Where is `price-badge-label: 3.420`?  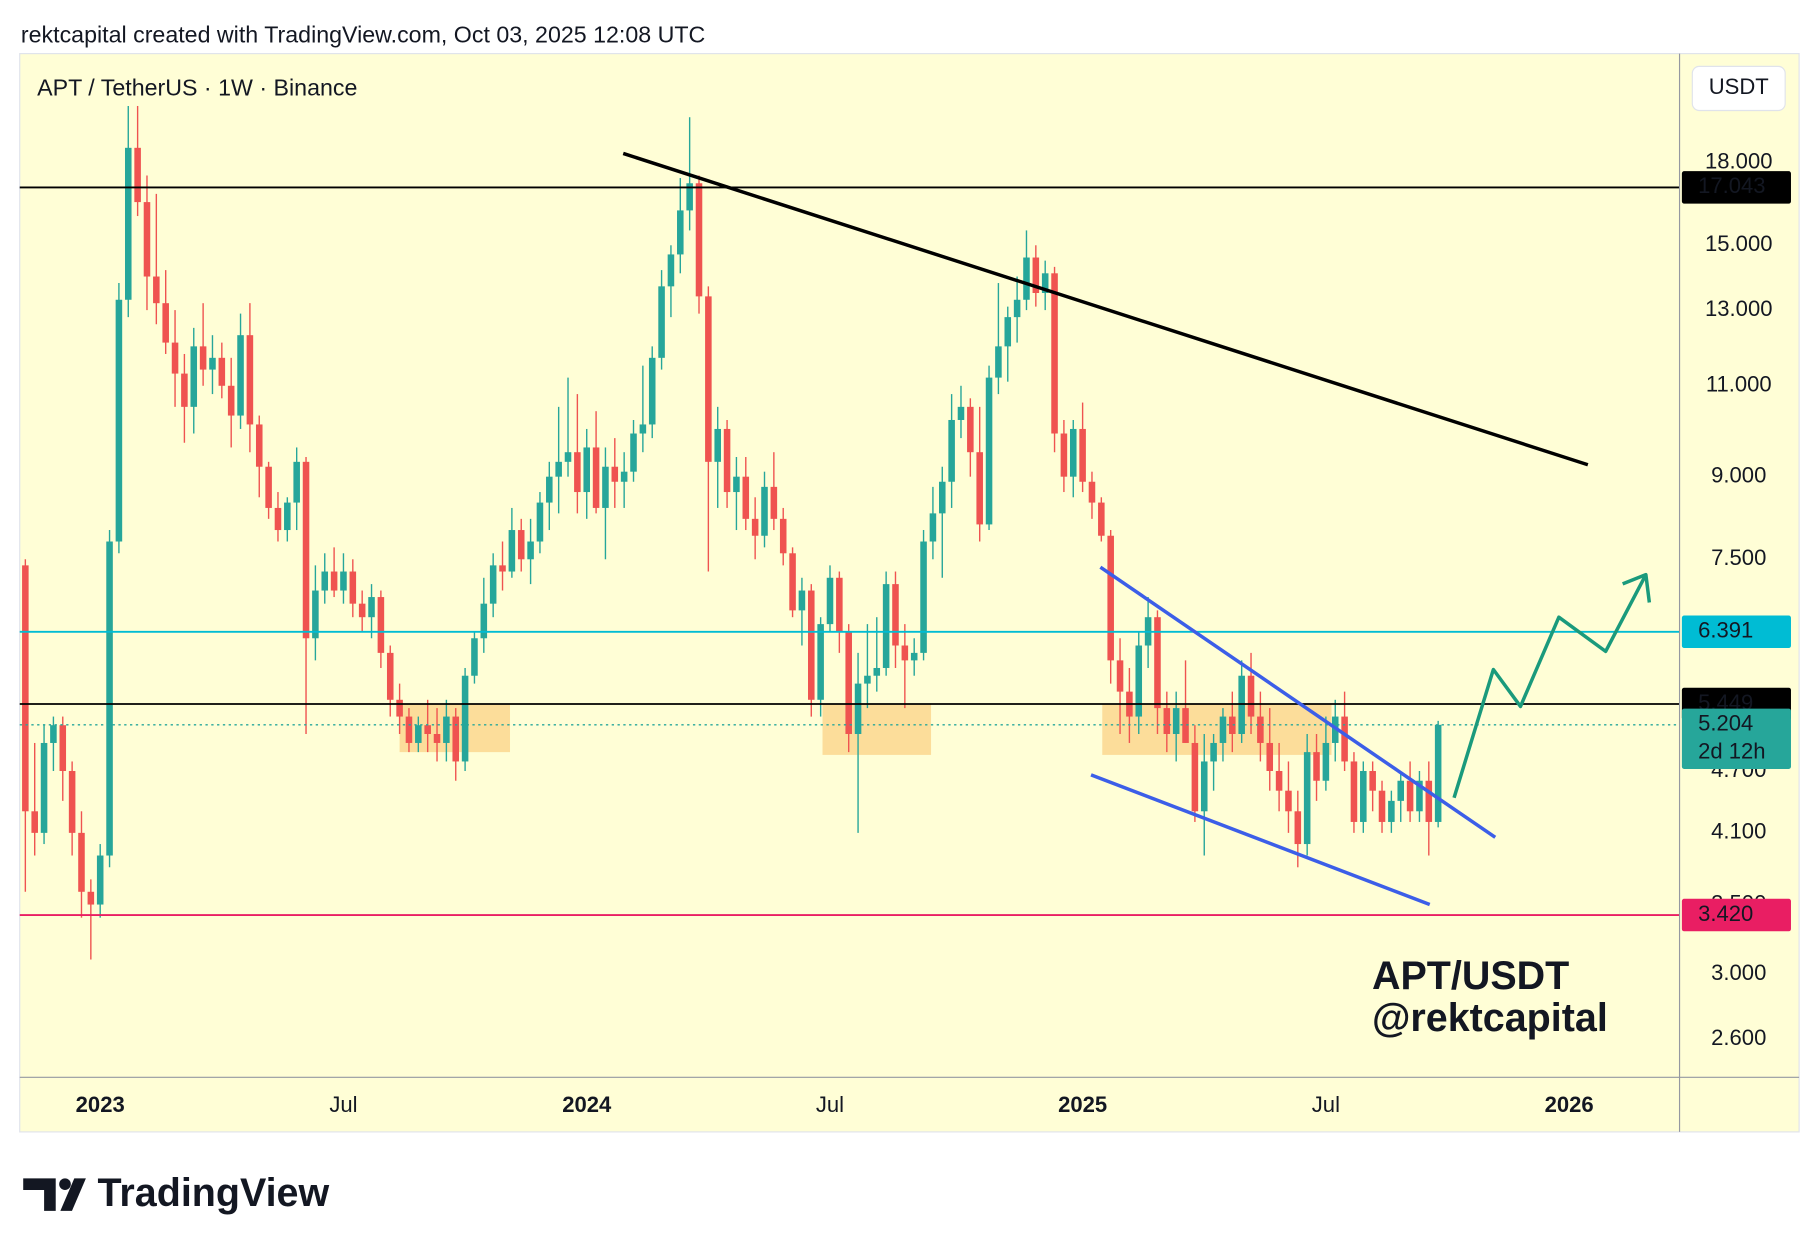 price-badge-label: 3.420 is located at coordinates (1725, 913).